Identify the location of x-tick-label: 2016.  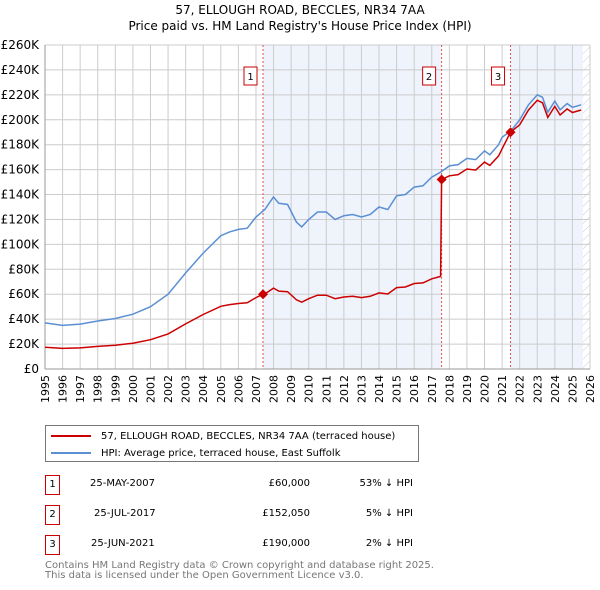
(414, 389).